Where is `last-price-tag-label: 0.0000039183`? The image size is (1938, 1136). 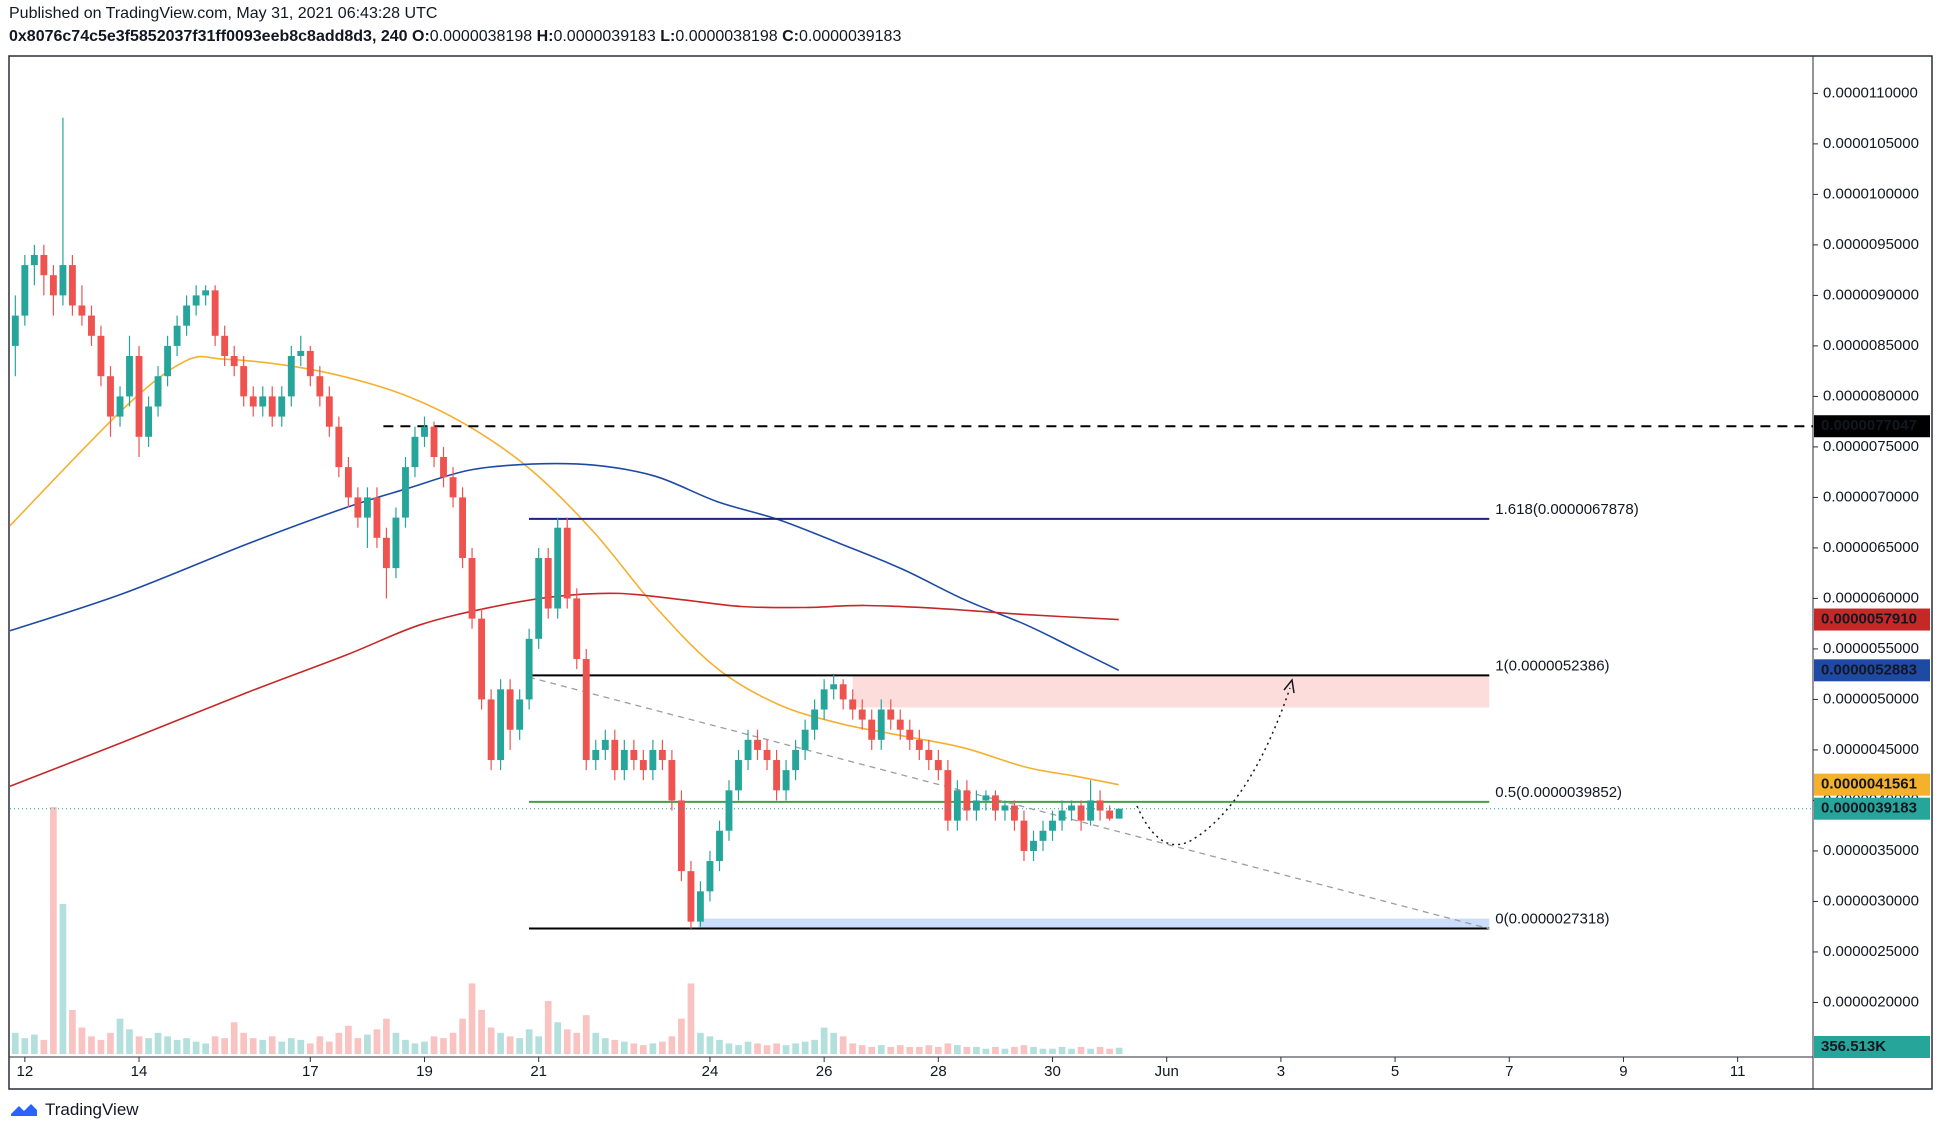 last-price-tag-label: 0.0000039183 is located at coordinates (1869, 808).